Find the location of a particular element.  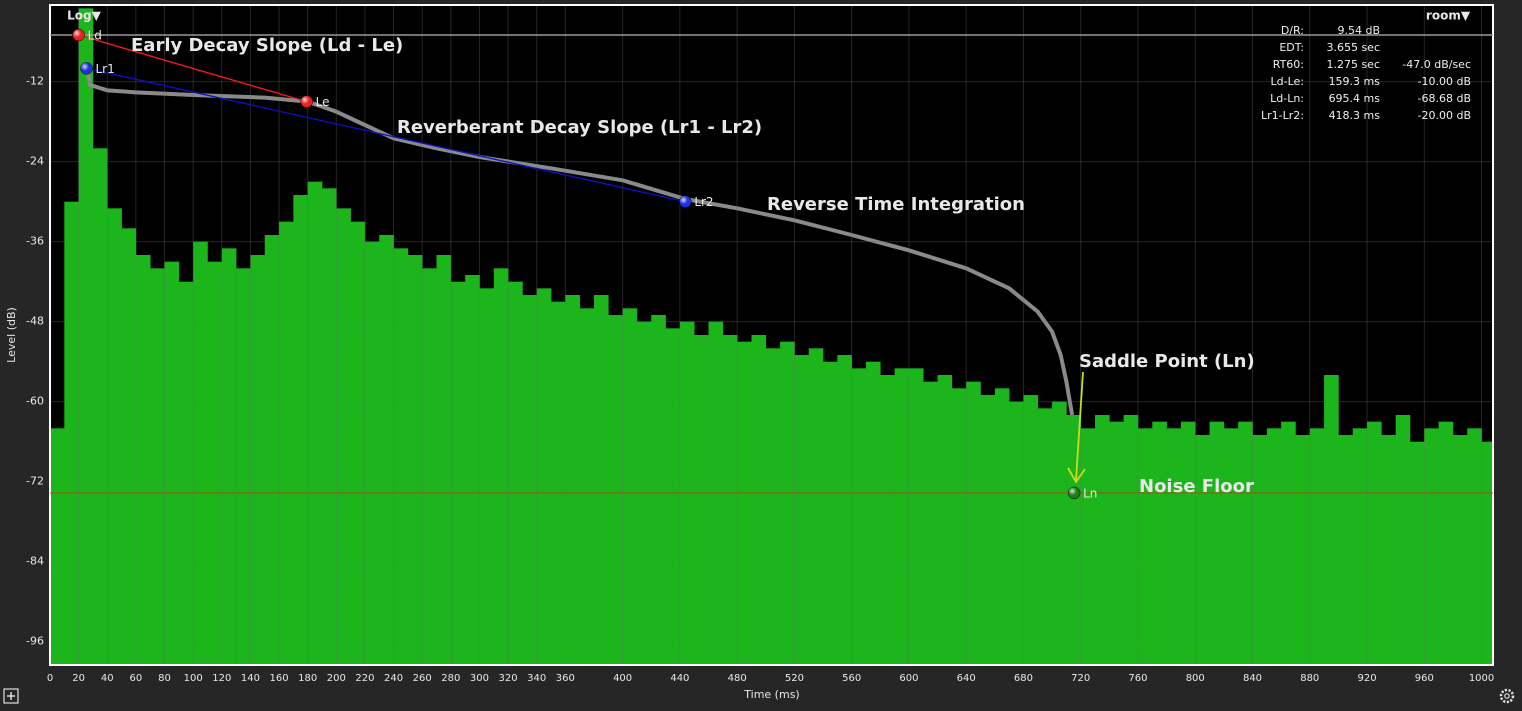

marker-label: Le is located at coordinates (323, 102).